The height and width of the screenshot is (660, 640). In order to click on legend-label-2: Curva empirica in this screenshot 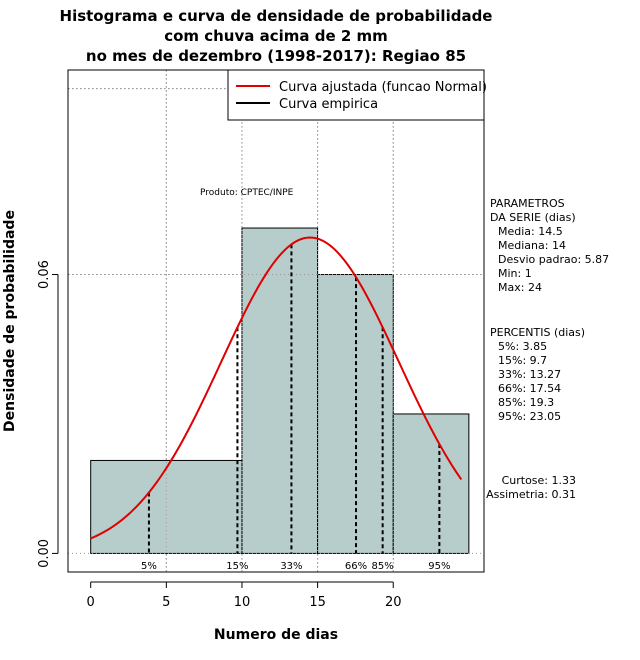, I will do `click(328, 104)`.